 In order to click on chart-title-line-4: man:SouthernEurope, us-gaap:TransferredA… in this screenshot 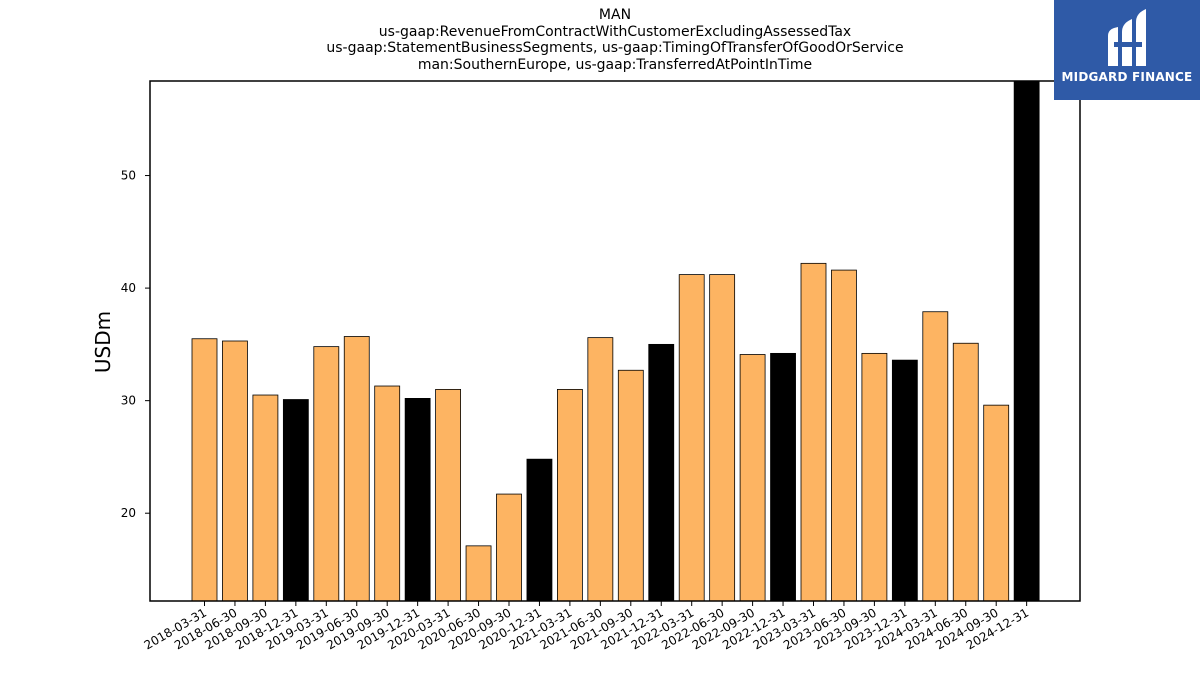, I will do `click(615, 65)`.